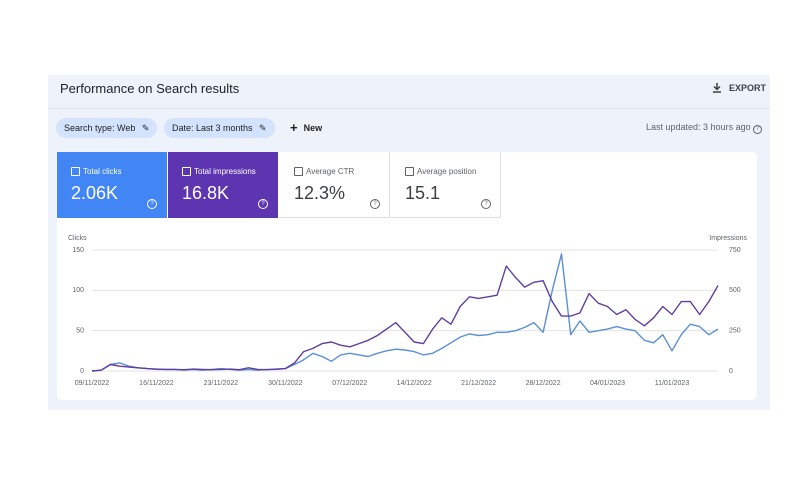 The width and height of the screenshot is (800, 480). What do you see at coordinates (330, 171) in the screenshot?
I see `metric-label: Average CTR` at bounding box center [330, 171].